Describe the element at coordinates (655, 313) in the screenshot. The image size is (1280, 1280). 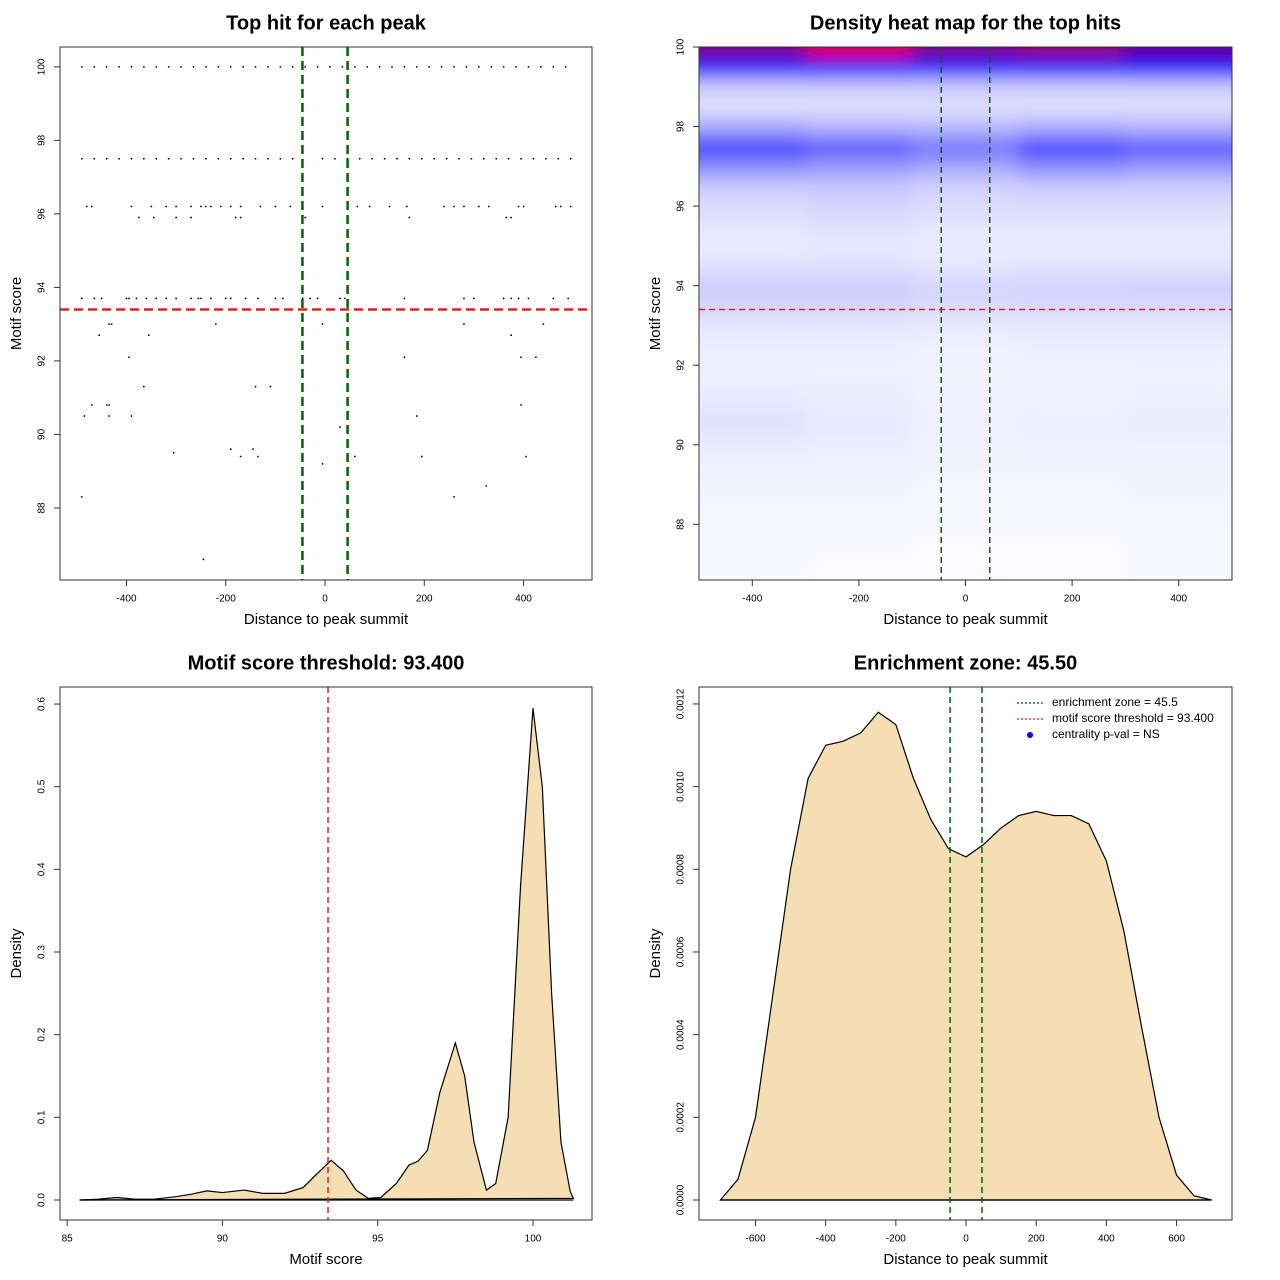
I see `y-axis-label: Motif score` at that location.